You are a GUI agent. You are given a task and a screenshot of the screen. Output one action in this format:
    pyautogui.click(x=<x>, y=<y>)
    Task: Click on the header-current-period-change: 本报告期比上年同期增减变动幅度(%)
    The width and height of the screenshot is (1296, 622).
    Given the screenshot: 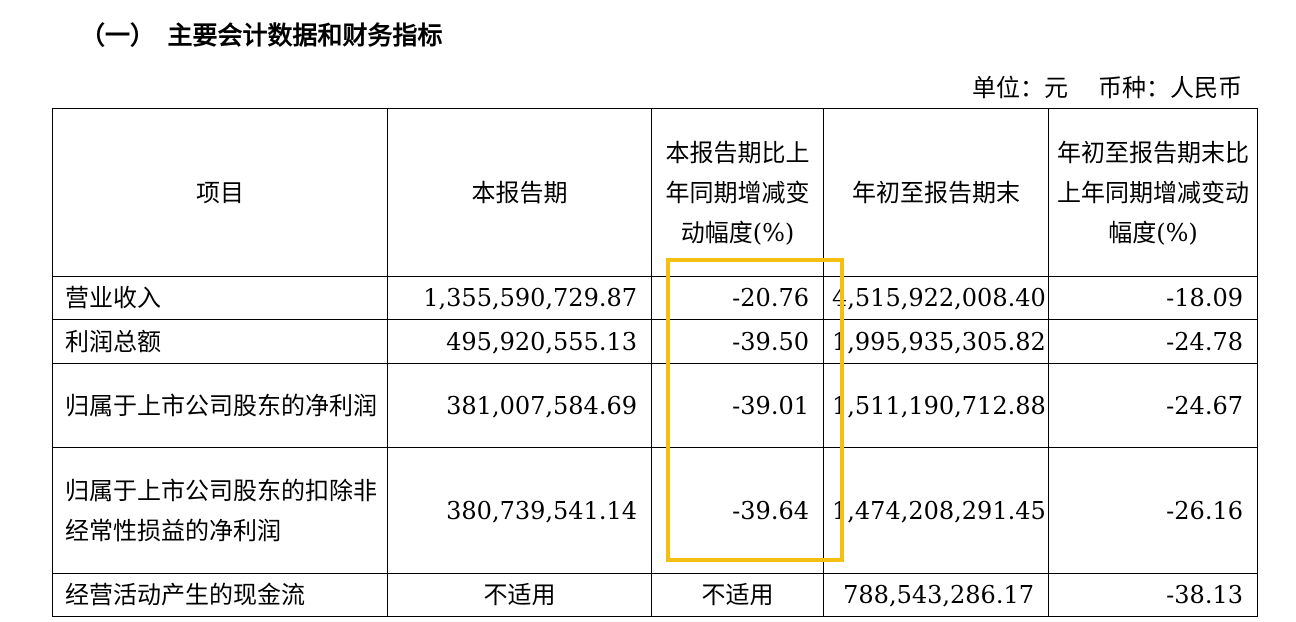 What is the action you would take?
    pyautogui.click(x=737, y=192)
    